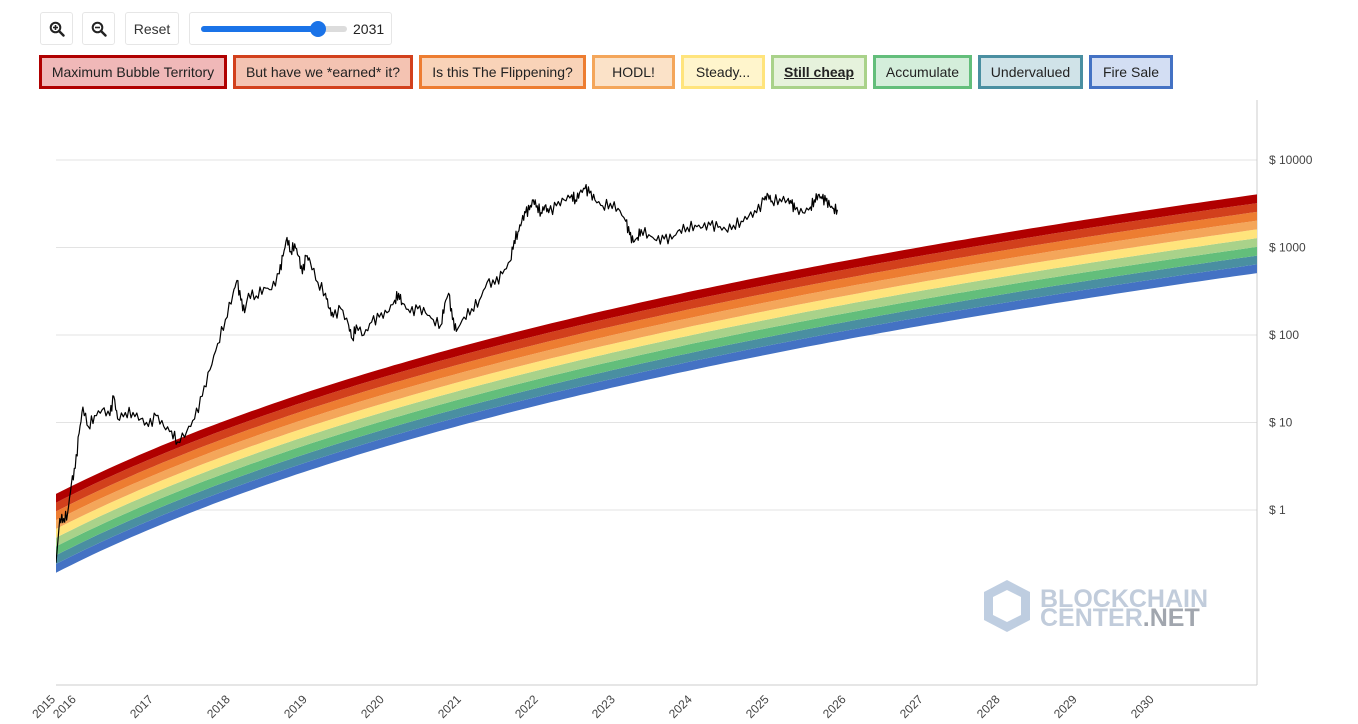 This screenshot has height=724, width=1358. I want to click on zoom-in-icon, so click(57, 29).